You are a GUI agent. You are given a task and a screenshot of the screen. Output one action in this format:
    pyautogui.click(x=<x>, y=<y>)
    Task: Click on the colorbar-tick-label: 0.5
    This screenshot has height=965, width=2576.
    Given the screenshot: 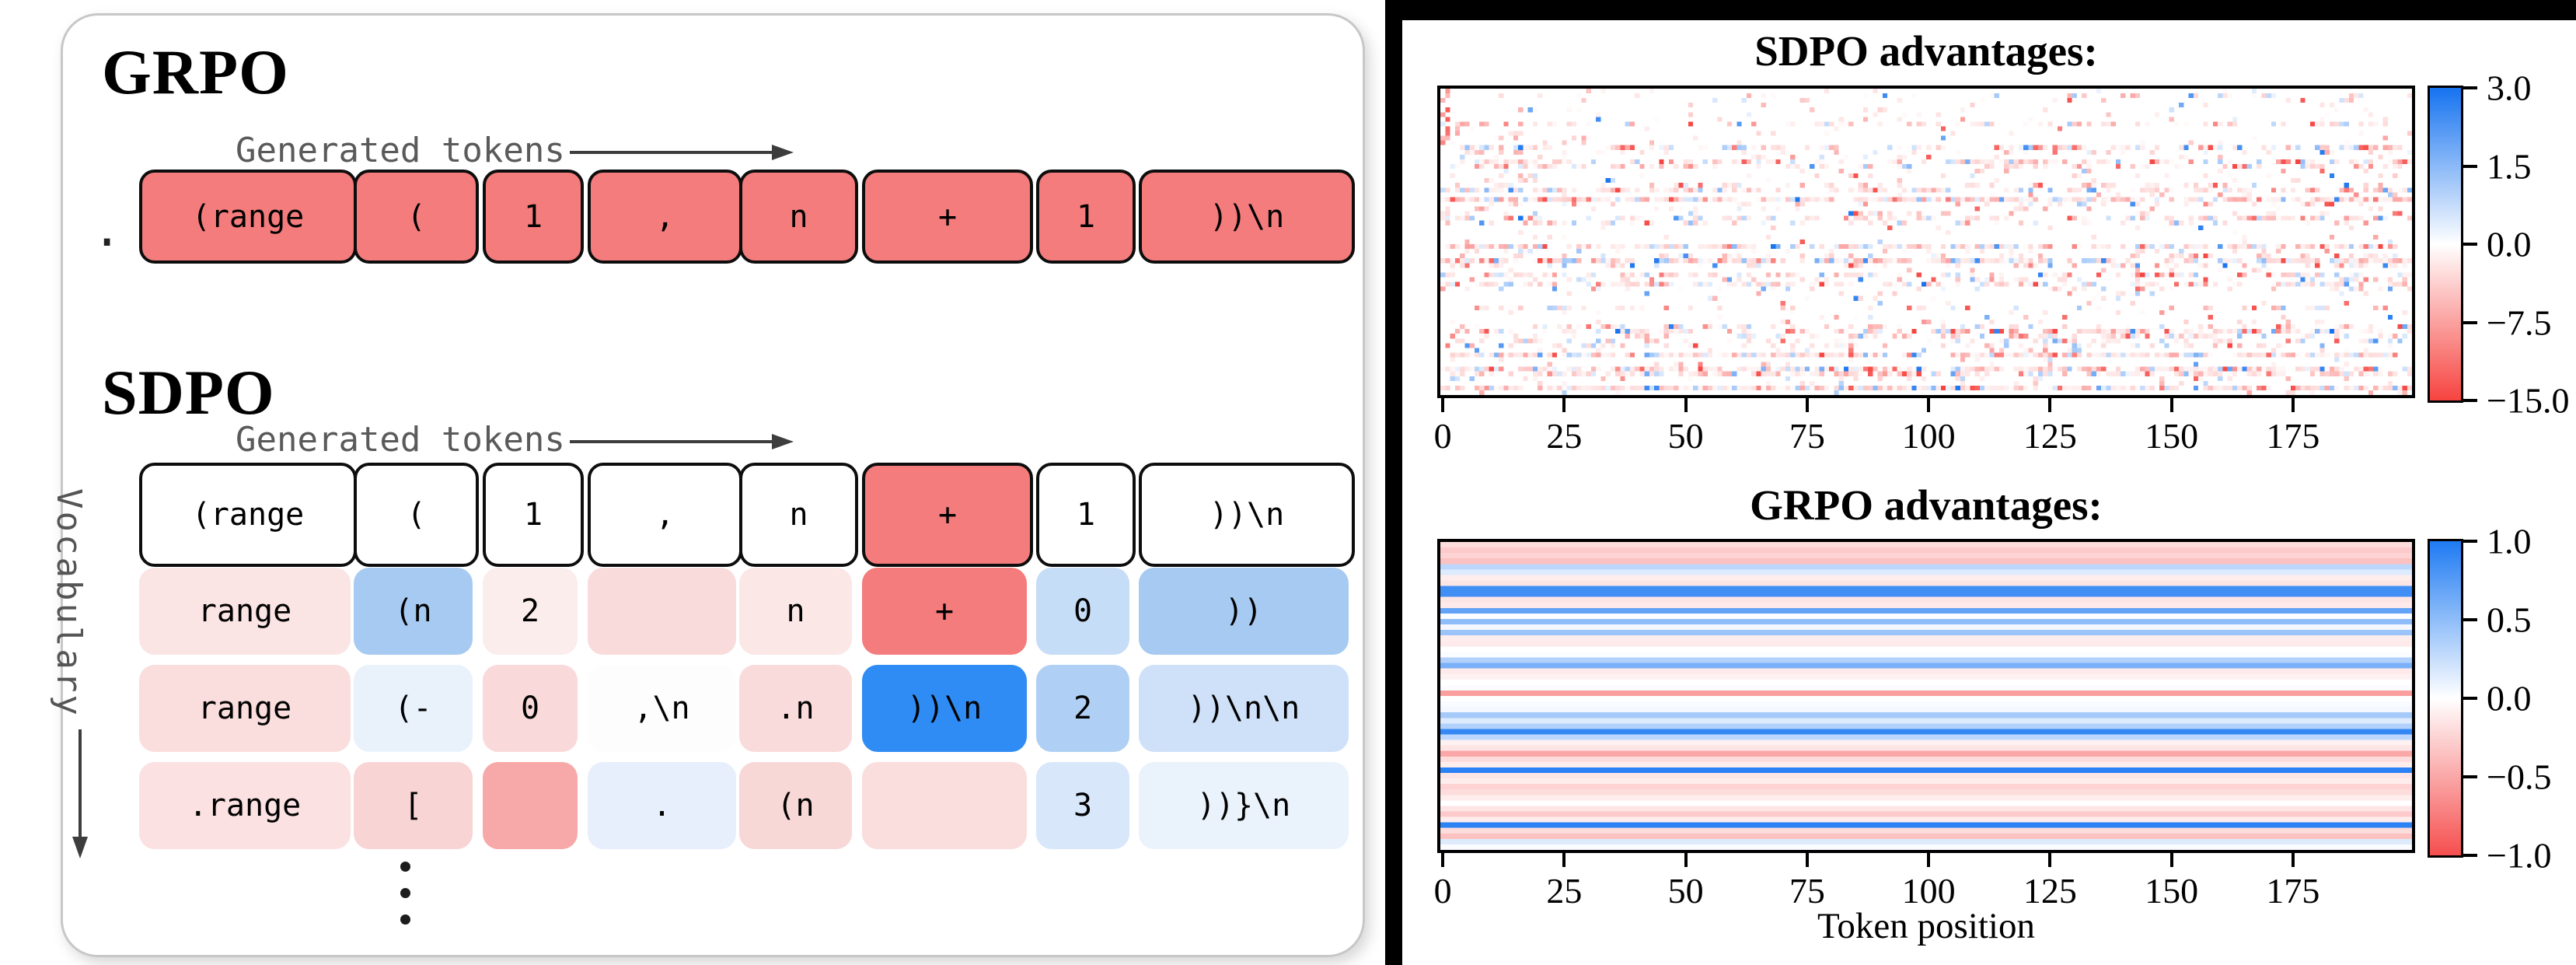 What is the action you would take?
    pyautogui.click(x=2510, y=620)
    